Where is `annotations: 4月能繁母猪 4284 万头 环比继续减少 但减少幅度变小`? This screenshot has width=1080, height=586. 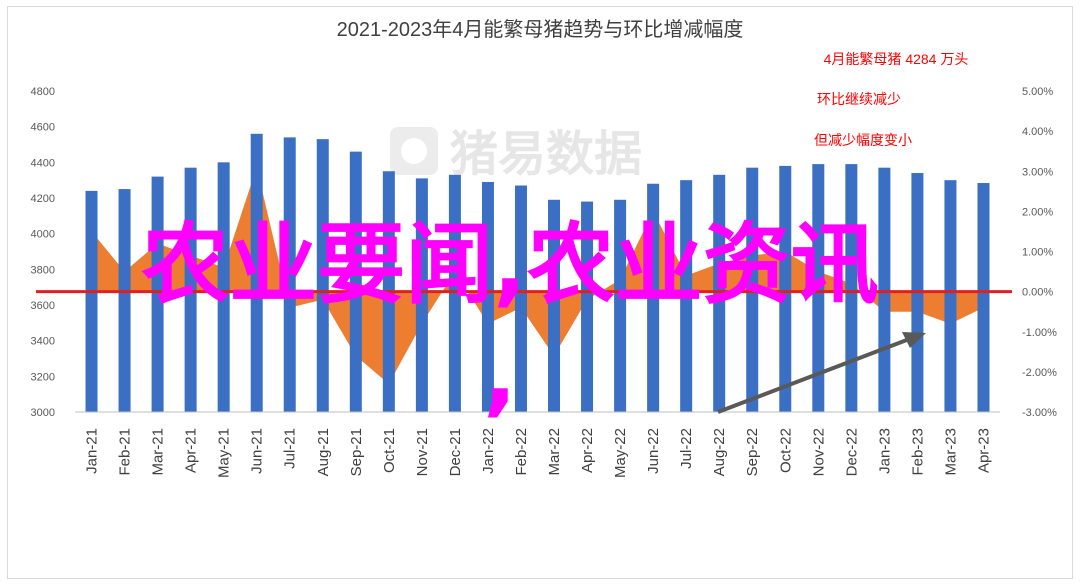
annotations: 4月能繁母猪 4284 万头 环比继续减少 但减少幅度变小 is located at coordinates (891, 99).